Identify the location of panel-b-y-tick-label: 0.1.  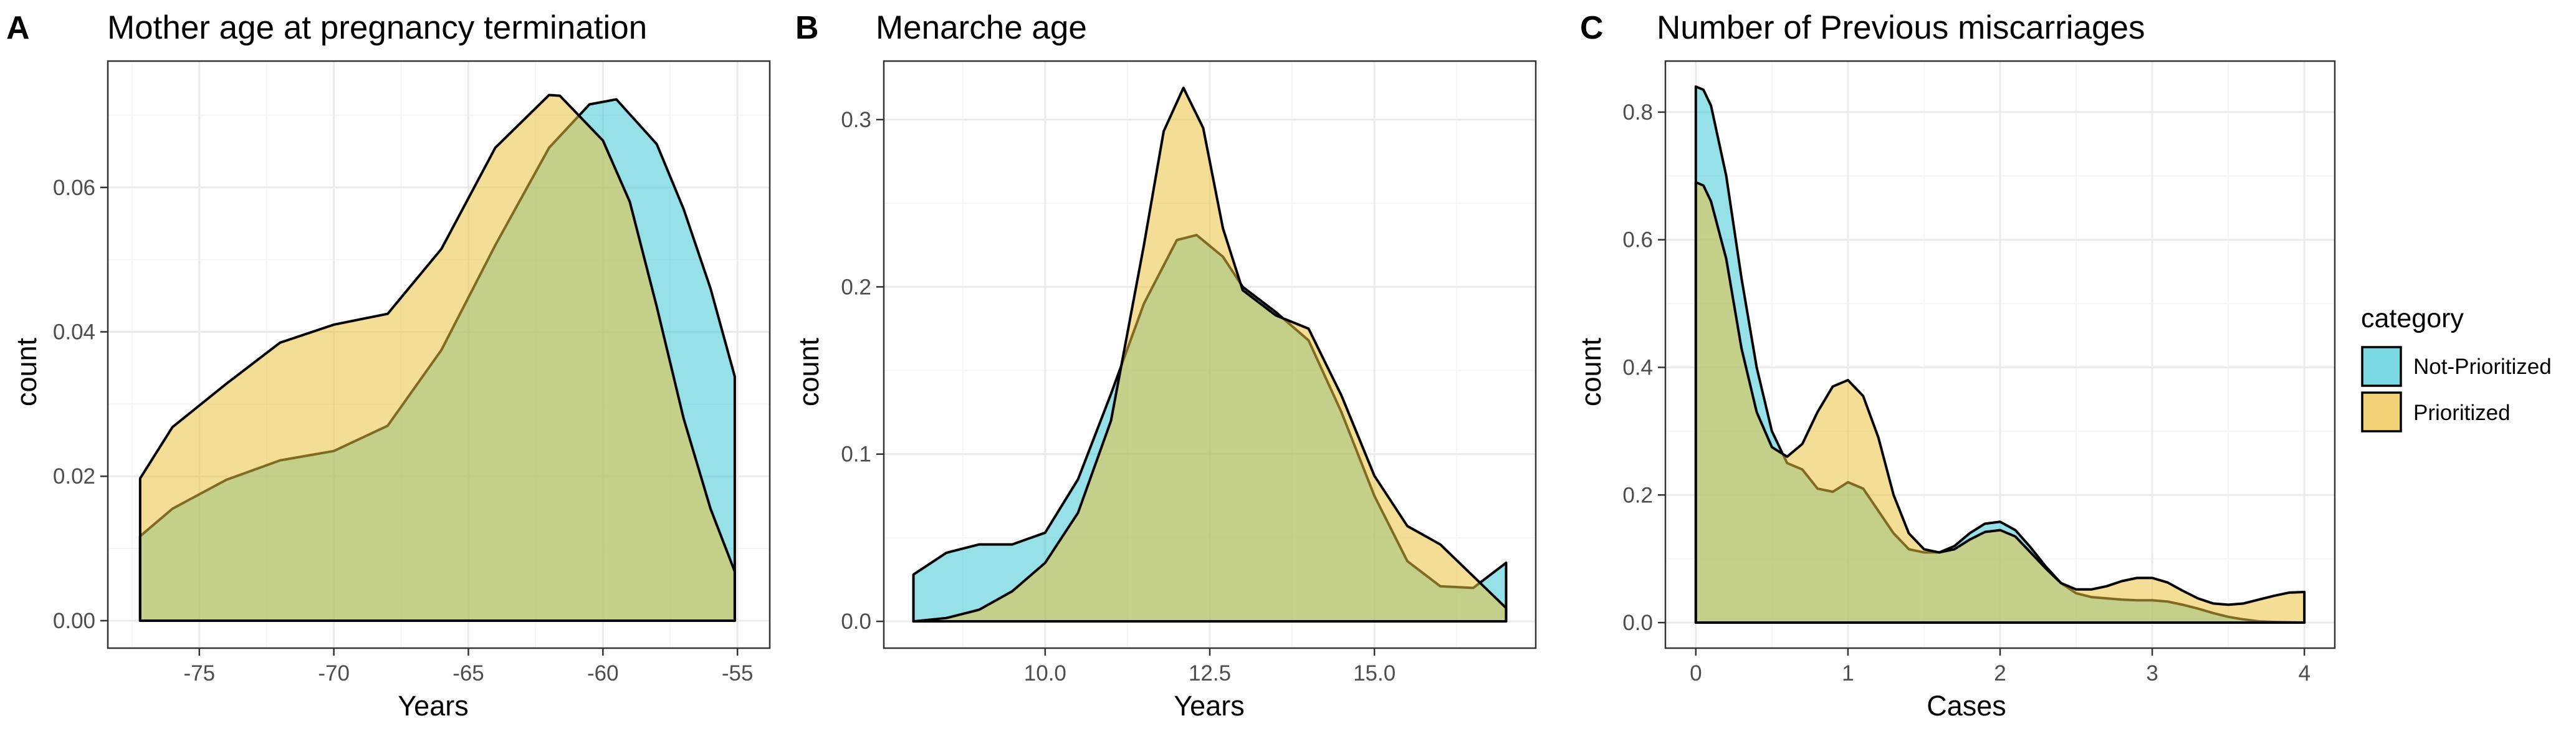
(856, 454).